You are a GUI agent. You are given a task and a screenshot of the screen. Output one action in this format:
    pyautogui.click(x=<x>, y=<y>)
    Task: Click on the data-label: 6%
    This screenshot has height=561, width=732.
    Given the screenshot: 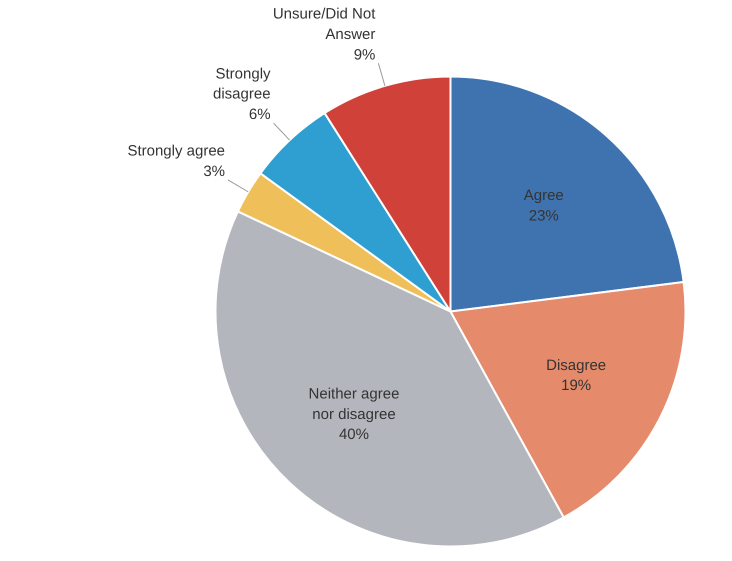 What is the action you would take?
    pyautogui.click(x=259, y=115)
    